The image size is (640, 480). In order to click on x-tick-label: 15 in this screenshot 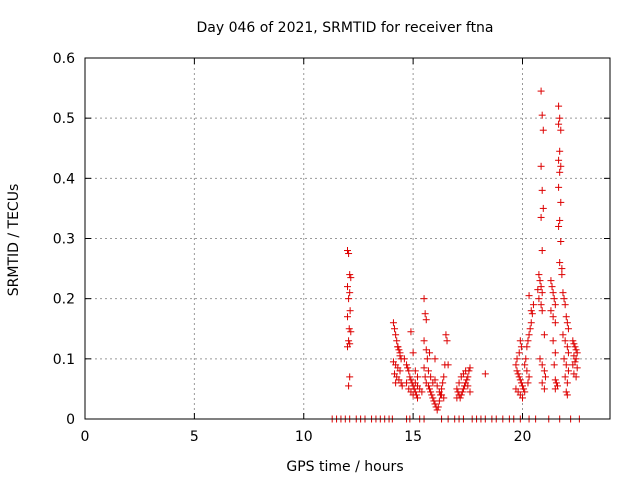, I will do `click(413, 437)`.